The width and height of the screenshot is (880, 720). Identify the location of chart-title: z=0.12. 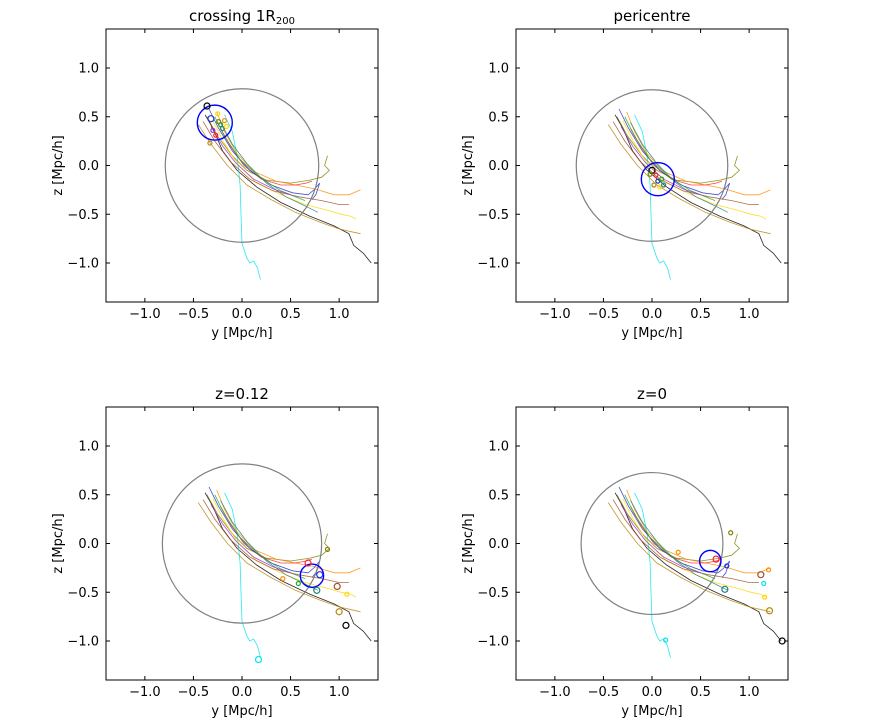
(242, 394).